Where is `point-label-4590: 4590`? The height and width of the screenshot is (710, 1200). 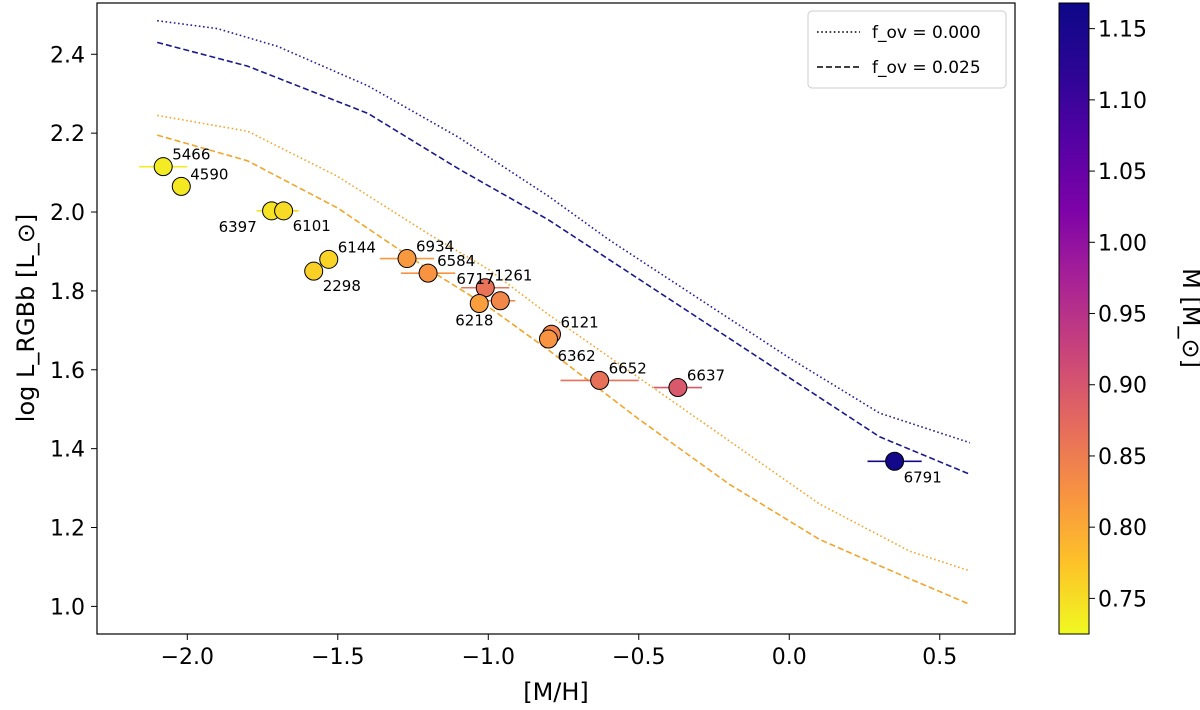
point-label-4590: 4590 is located at coordinates (209, 174).